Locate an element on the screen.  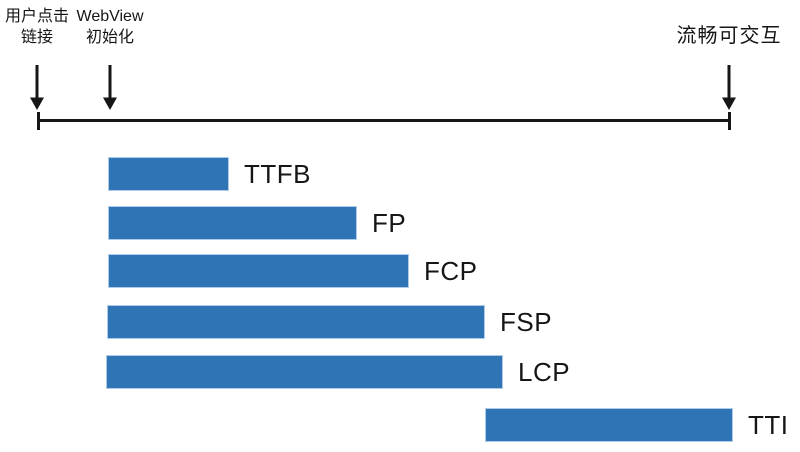
metric-row: FSP is located at coordinates (400, 322).